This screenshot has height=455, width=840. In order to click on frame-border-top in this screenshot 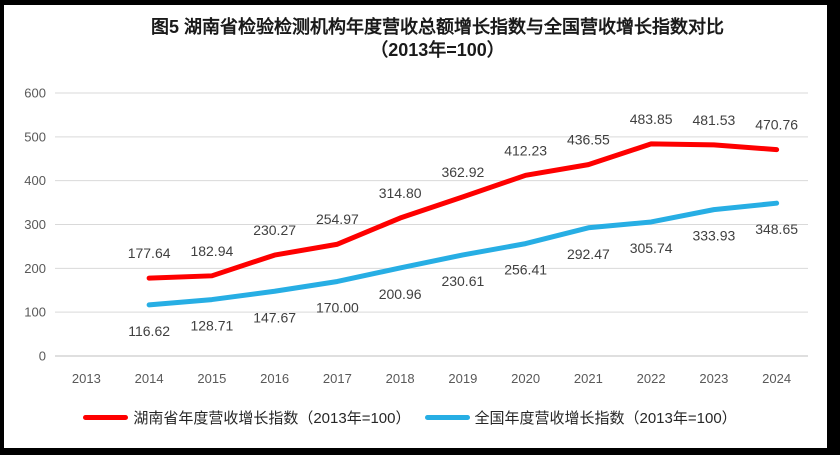, I will do `click(420, 2)`.